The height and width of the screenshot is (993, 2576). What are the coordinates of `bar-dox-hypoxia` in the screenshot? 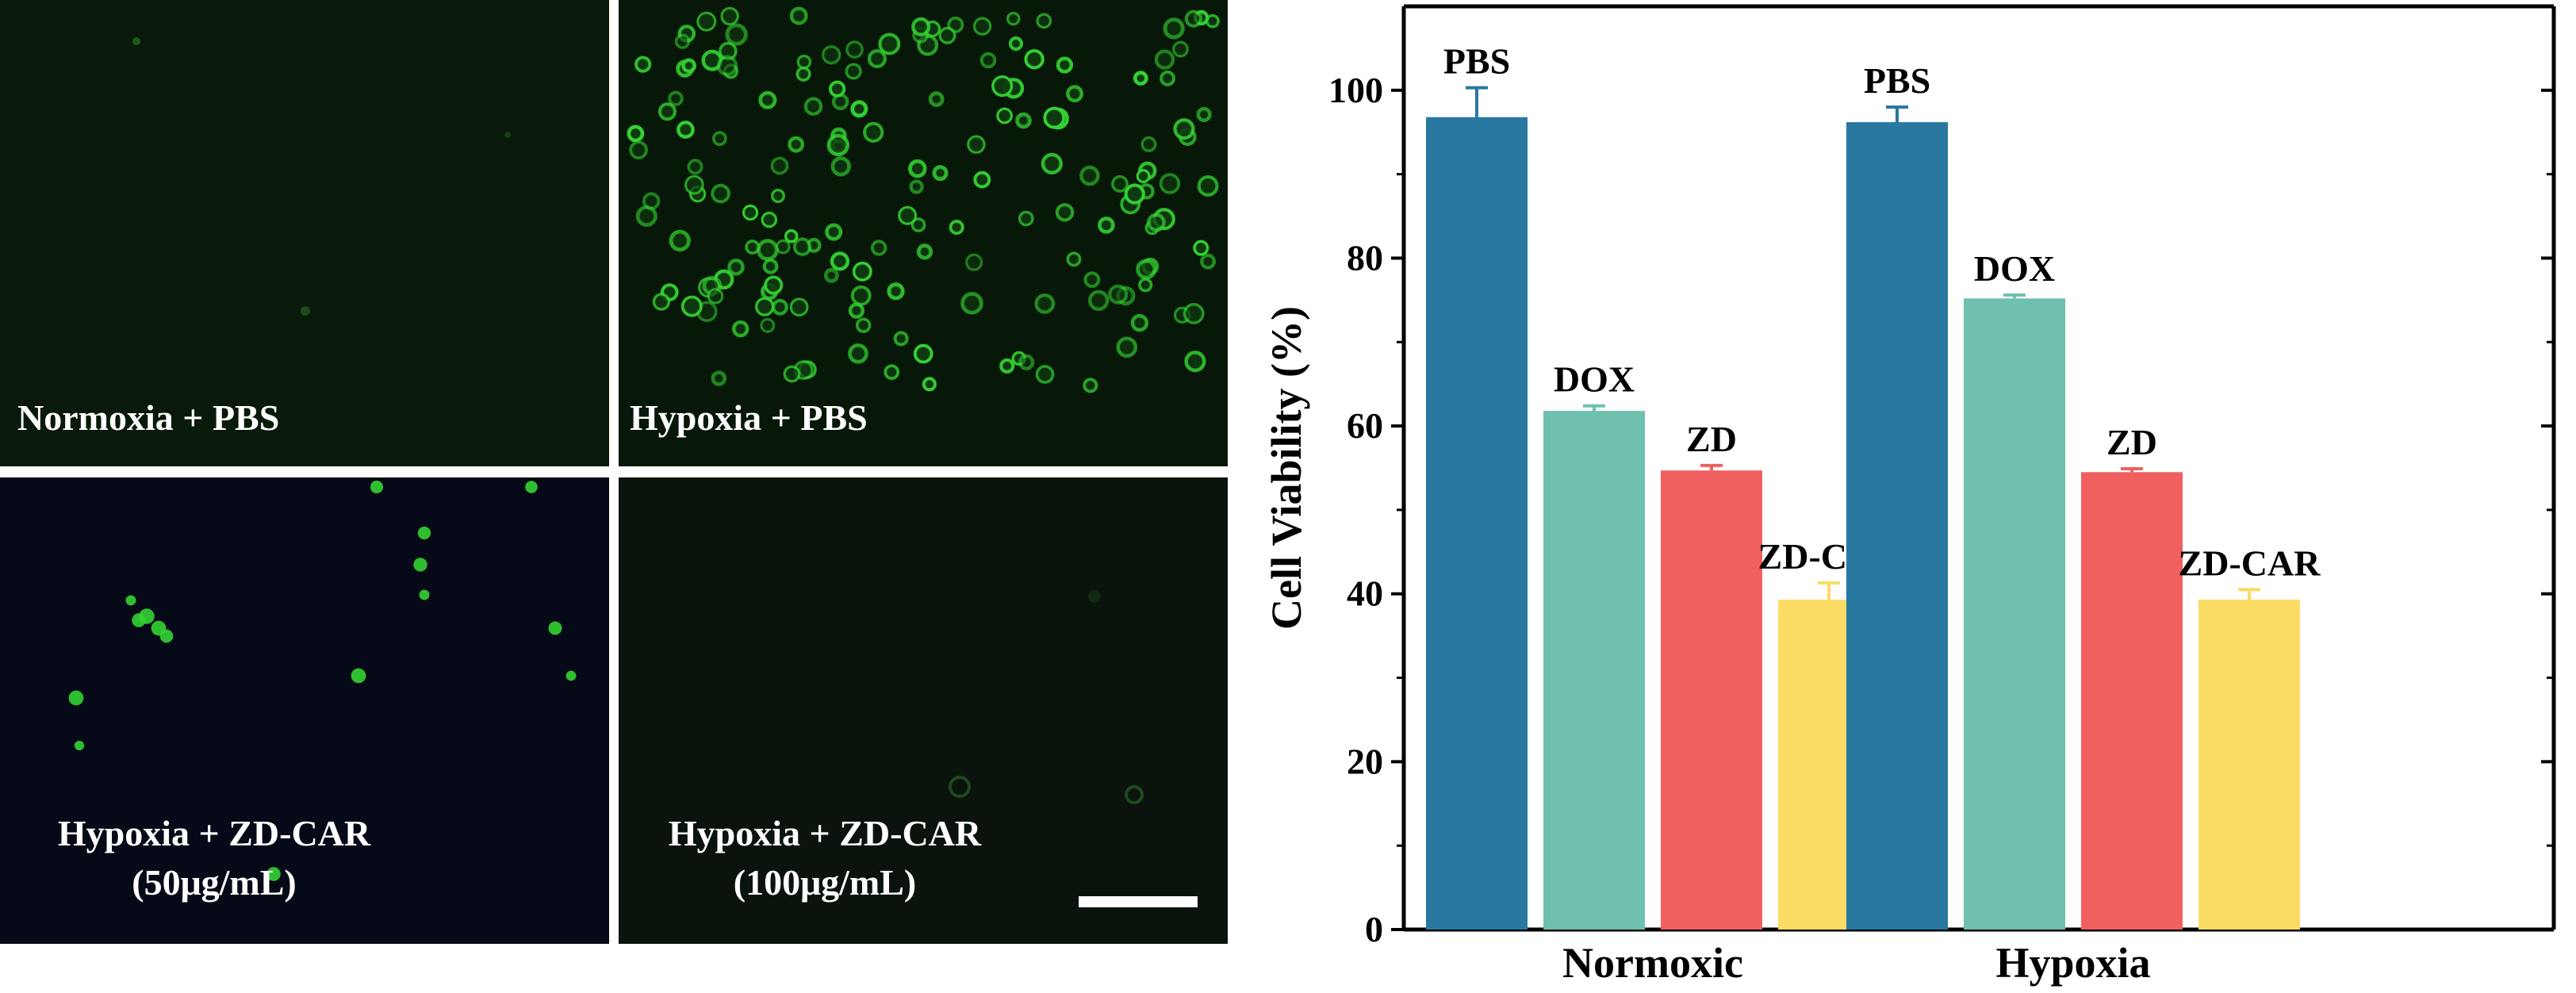 It's located at (2015, 614).